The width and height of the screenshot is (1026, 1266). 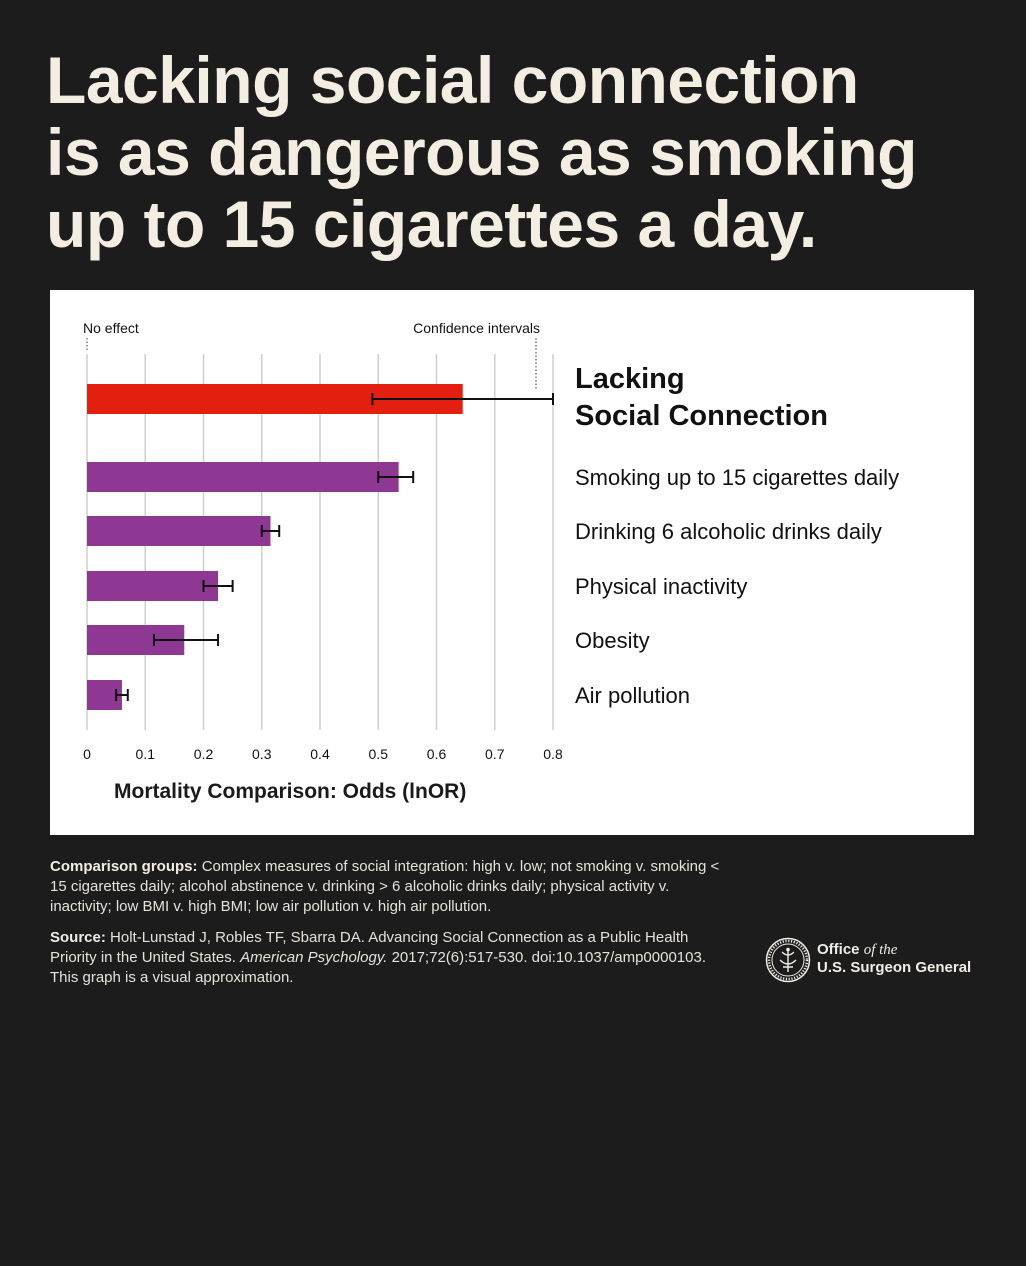 What do you see at coordinates (379, 754) in the screenshot?
I see `x-tick-label: 0.5` at bounding box center [379, 754].